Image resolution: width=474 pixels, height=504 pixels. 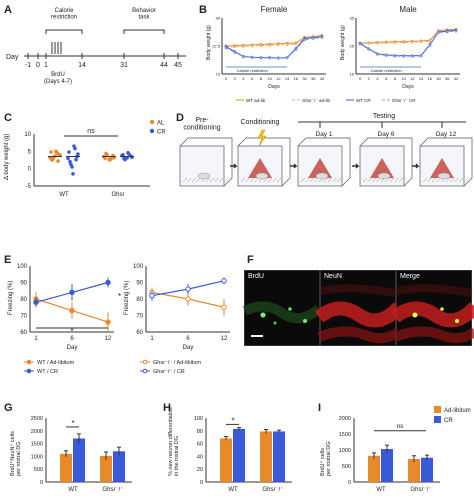 I want to click on y-tick-label: 70, so click(x=139, y=317).